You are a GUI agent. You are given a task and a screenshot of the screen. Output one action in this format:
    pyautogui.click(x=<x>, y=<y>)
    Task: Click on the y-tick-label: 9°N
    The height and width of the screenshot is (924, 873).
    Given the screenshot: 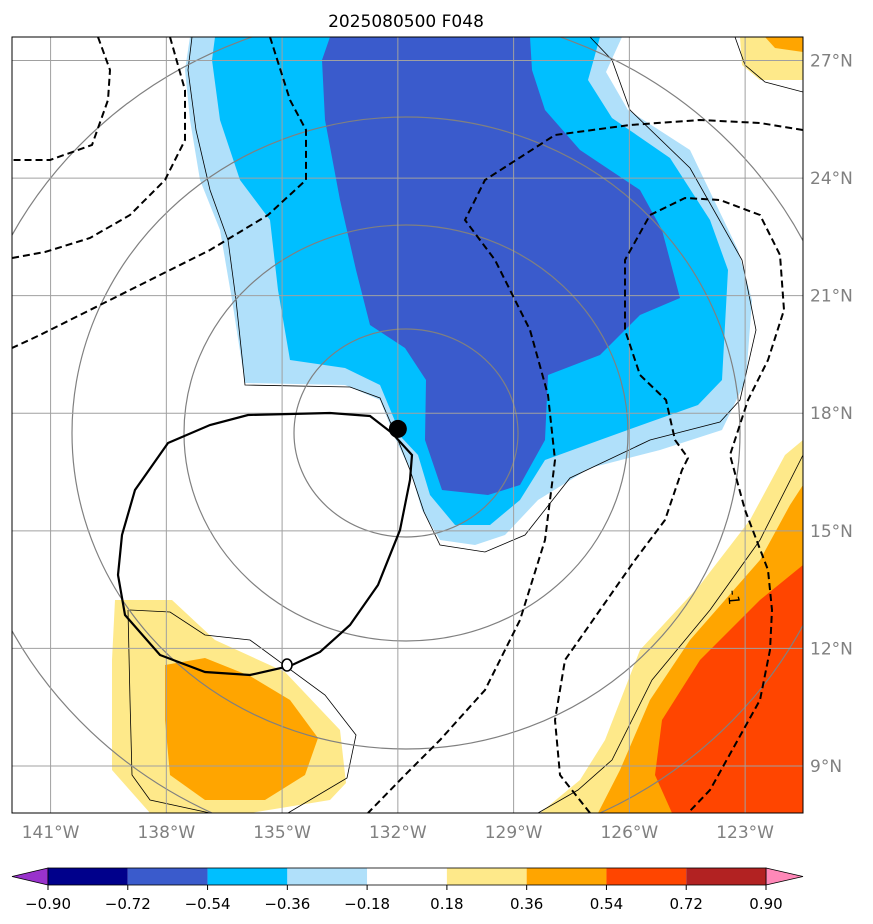 What is the action you would take?
    pyautogui.click(x=826, y=767)
    